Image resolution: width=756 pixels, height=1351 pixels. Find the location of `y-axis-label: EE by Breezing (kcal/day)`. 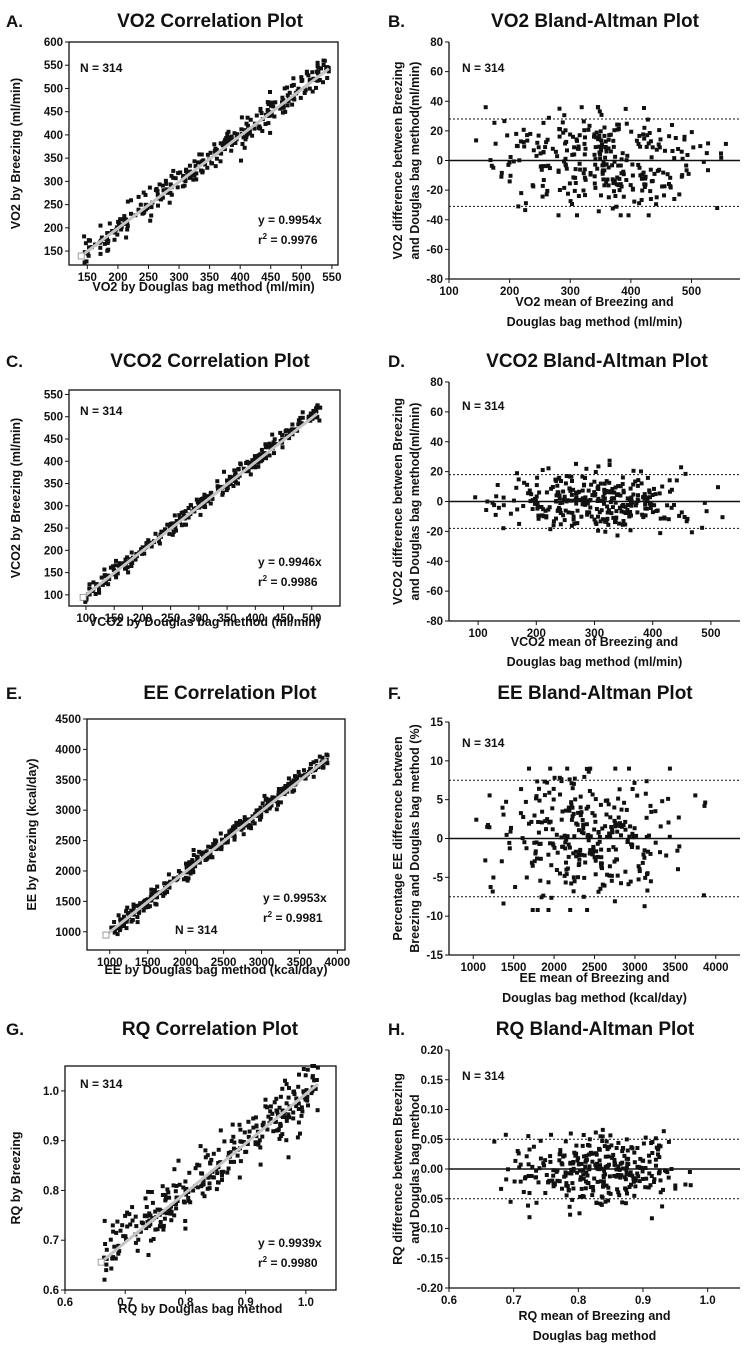

y-axis-label: EE by Breezing (kcal/day) is located at coordinates (32, 834).